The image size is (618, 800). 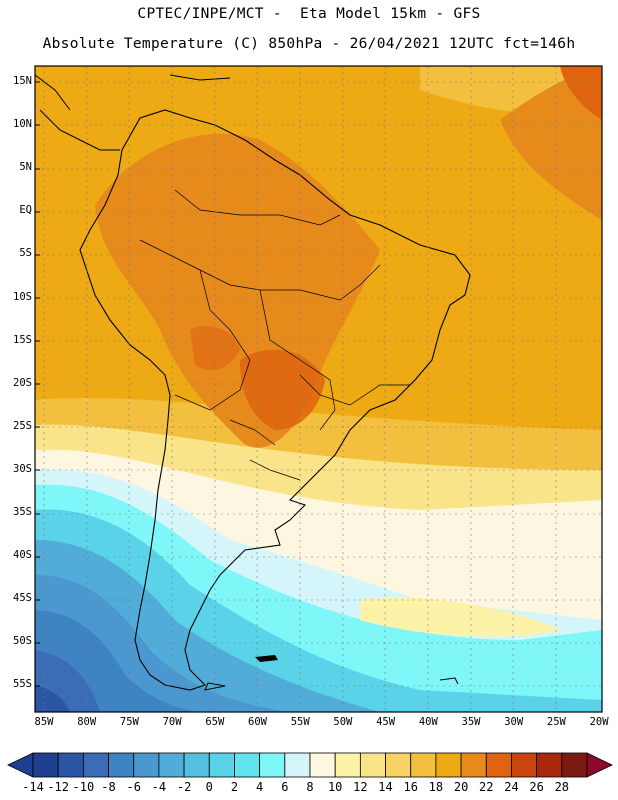 What do you see at coordinates (511, 787) in the screenshot?
I see `colorbar-label: 24` at bounding box center [511, 787].